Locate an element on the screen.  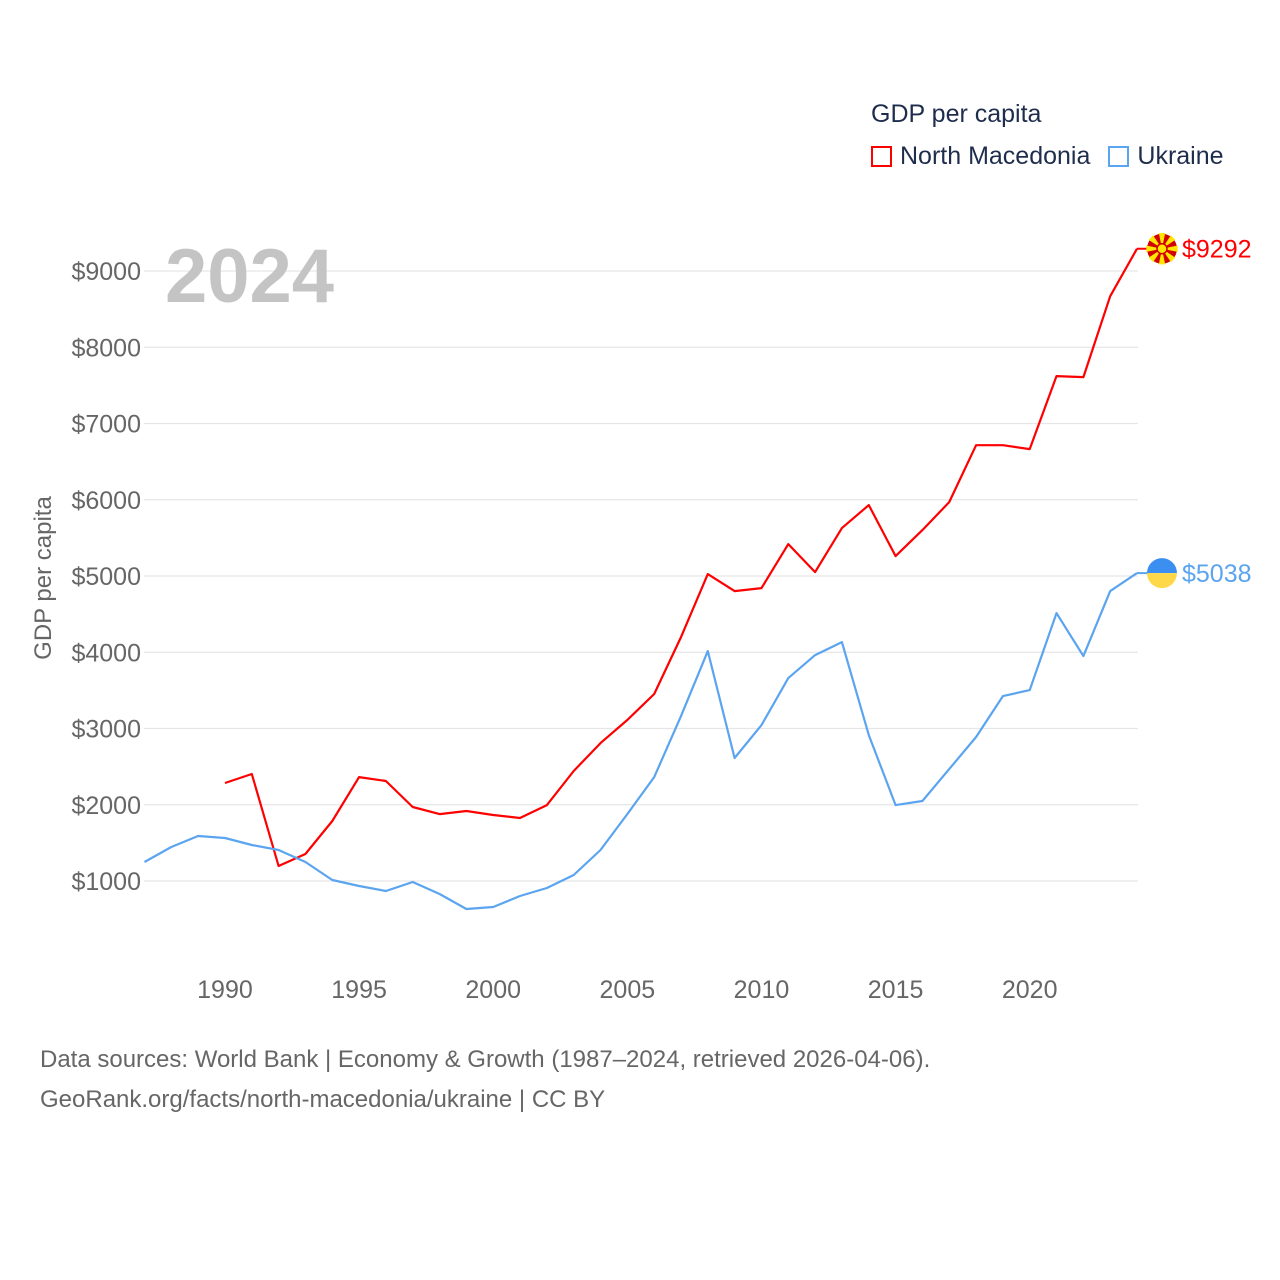
legend: North Macedonia Ukraine is located at coordinates (1047, 156).